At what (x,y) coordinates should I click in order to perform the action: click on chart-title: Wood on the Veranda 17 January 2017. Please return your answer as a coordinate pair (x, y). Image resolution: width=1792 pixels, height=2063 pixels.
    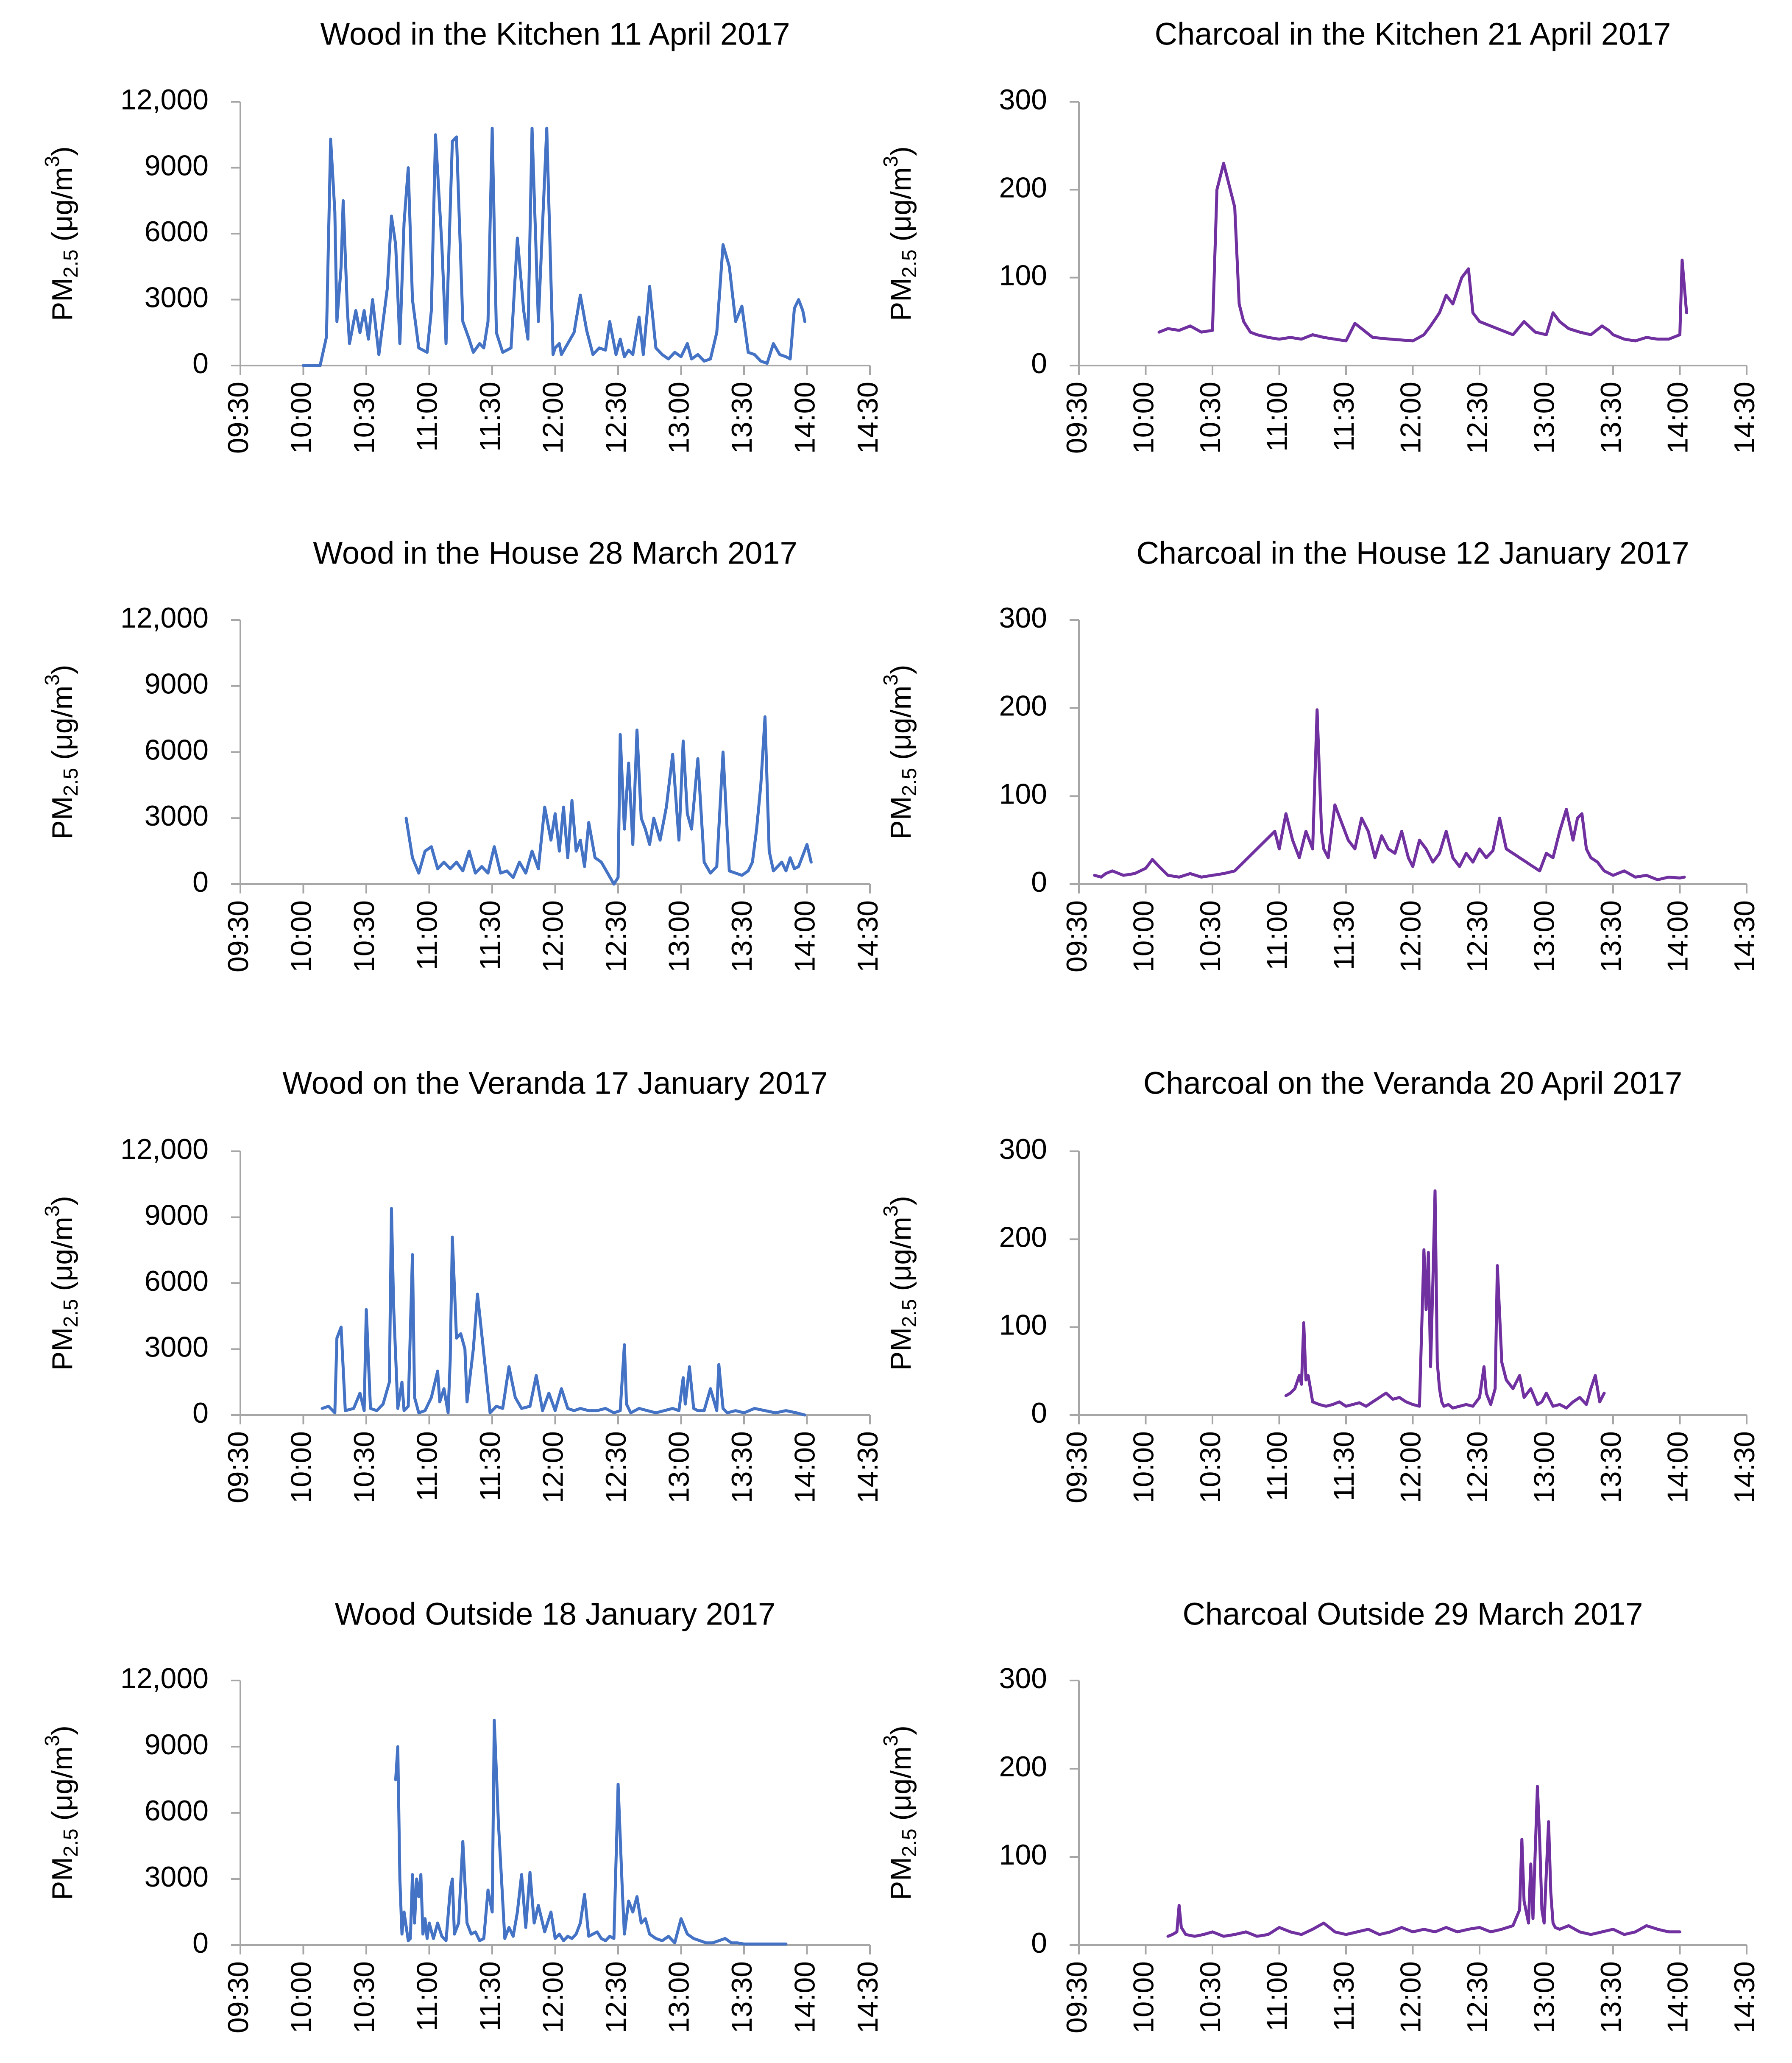
    Looking at the image, I should click on (555, 1083).